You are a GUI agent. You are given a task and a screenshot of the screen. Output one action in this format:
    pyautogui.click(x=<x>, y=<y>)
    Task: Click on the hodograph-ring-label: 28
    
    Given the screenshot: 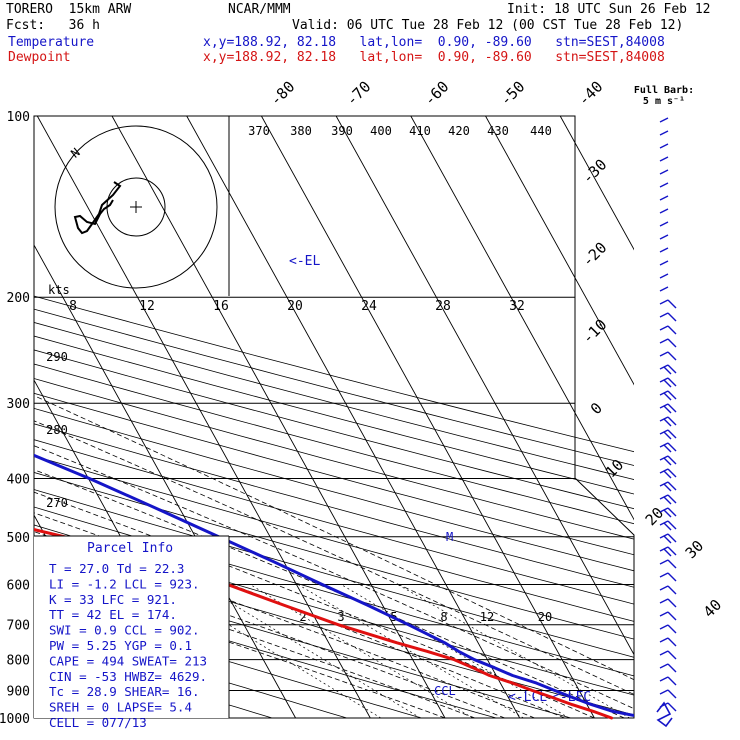 What is the action you would take?
    pyautogui.click(x=443, y=306)
    